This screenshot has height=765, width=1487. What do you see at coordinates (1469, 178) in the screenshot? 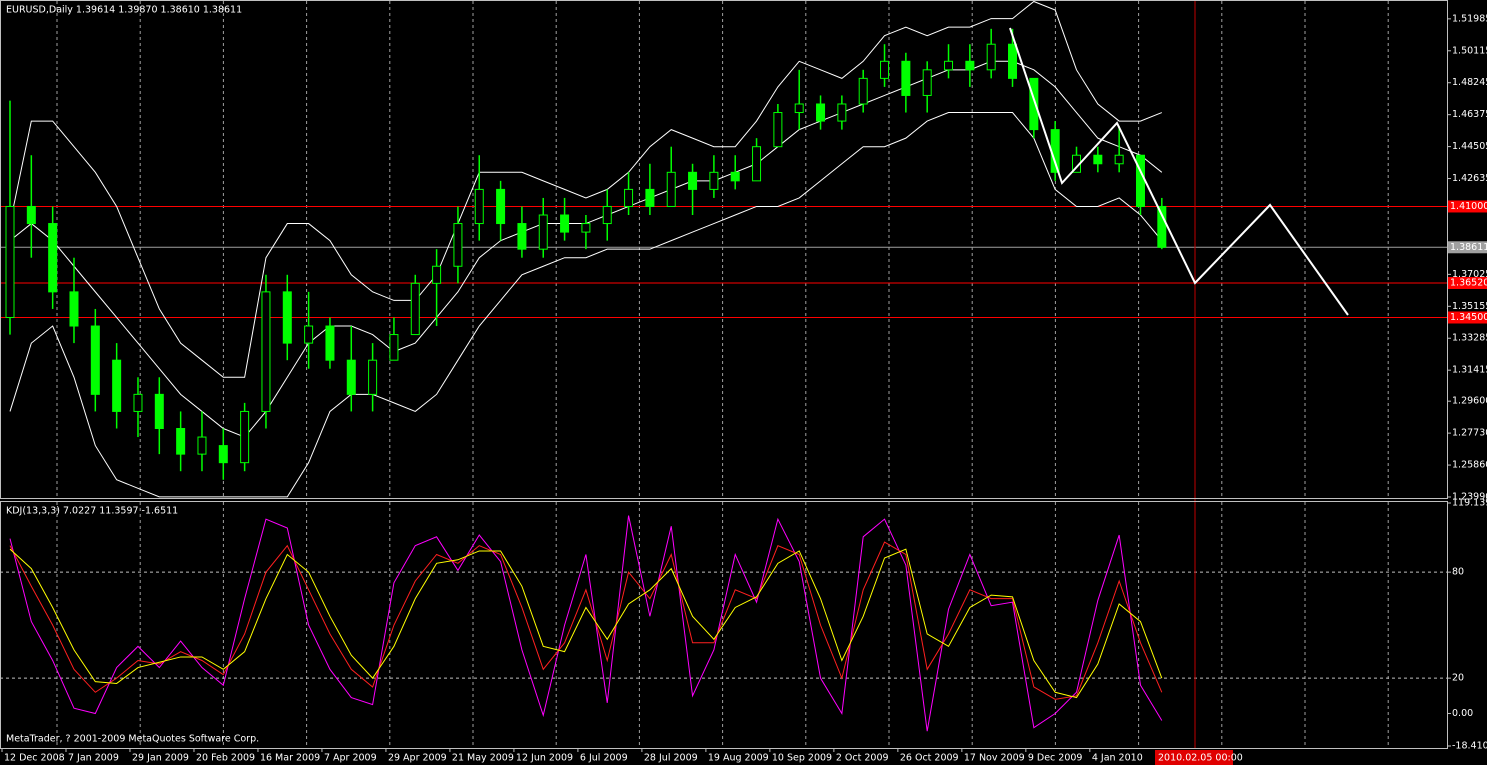
I see `y-tick-label: 1.42635` at bounding box center [1469, 178].